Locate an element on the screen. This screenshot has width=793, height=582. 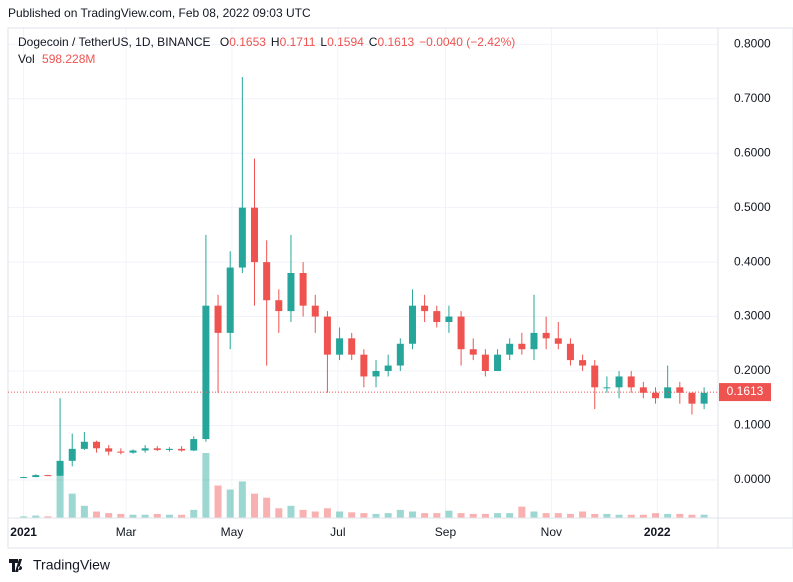
ohlc-label: C is located at coordinates (373, 42).